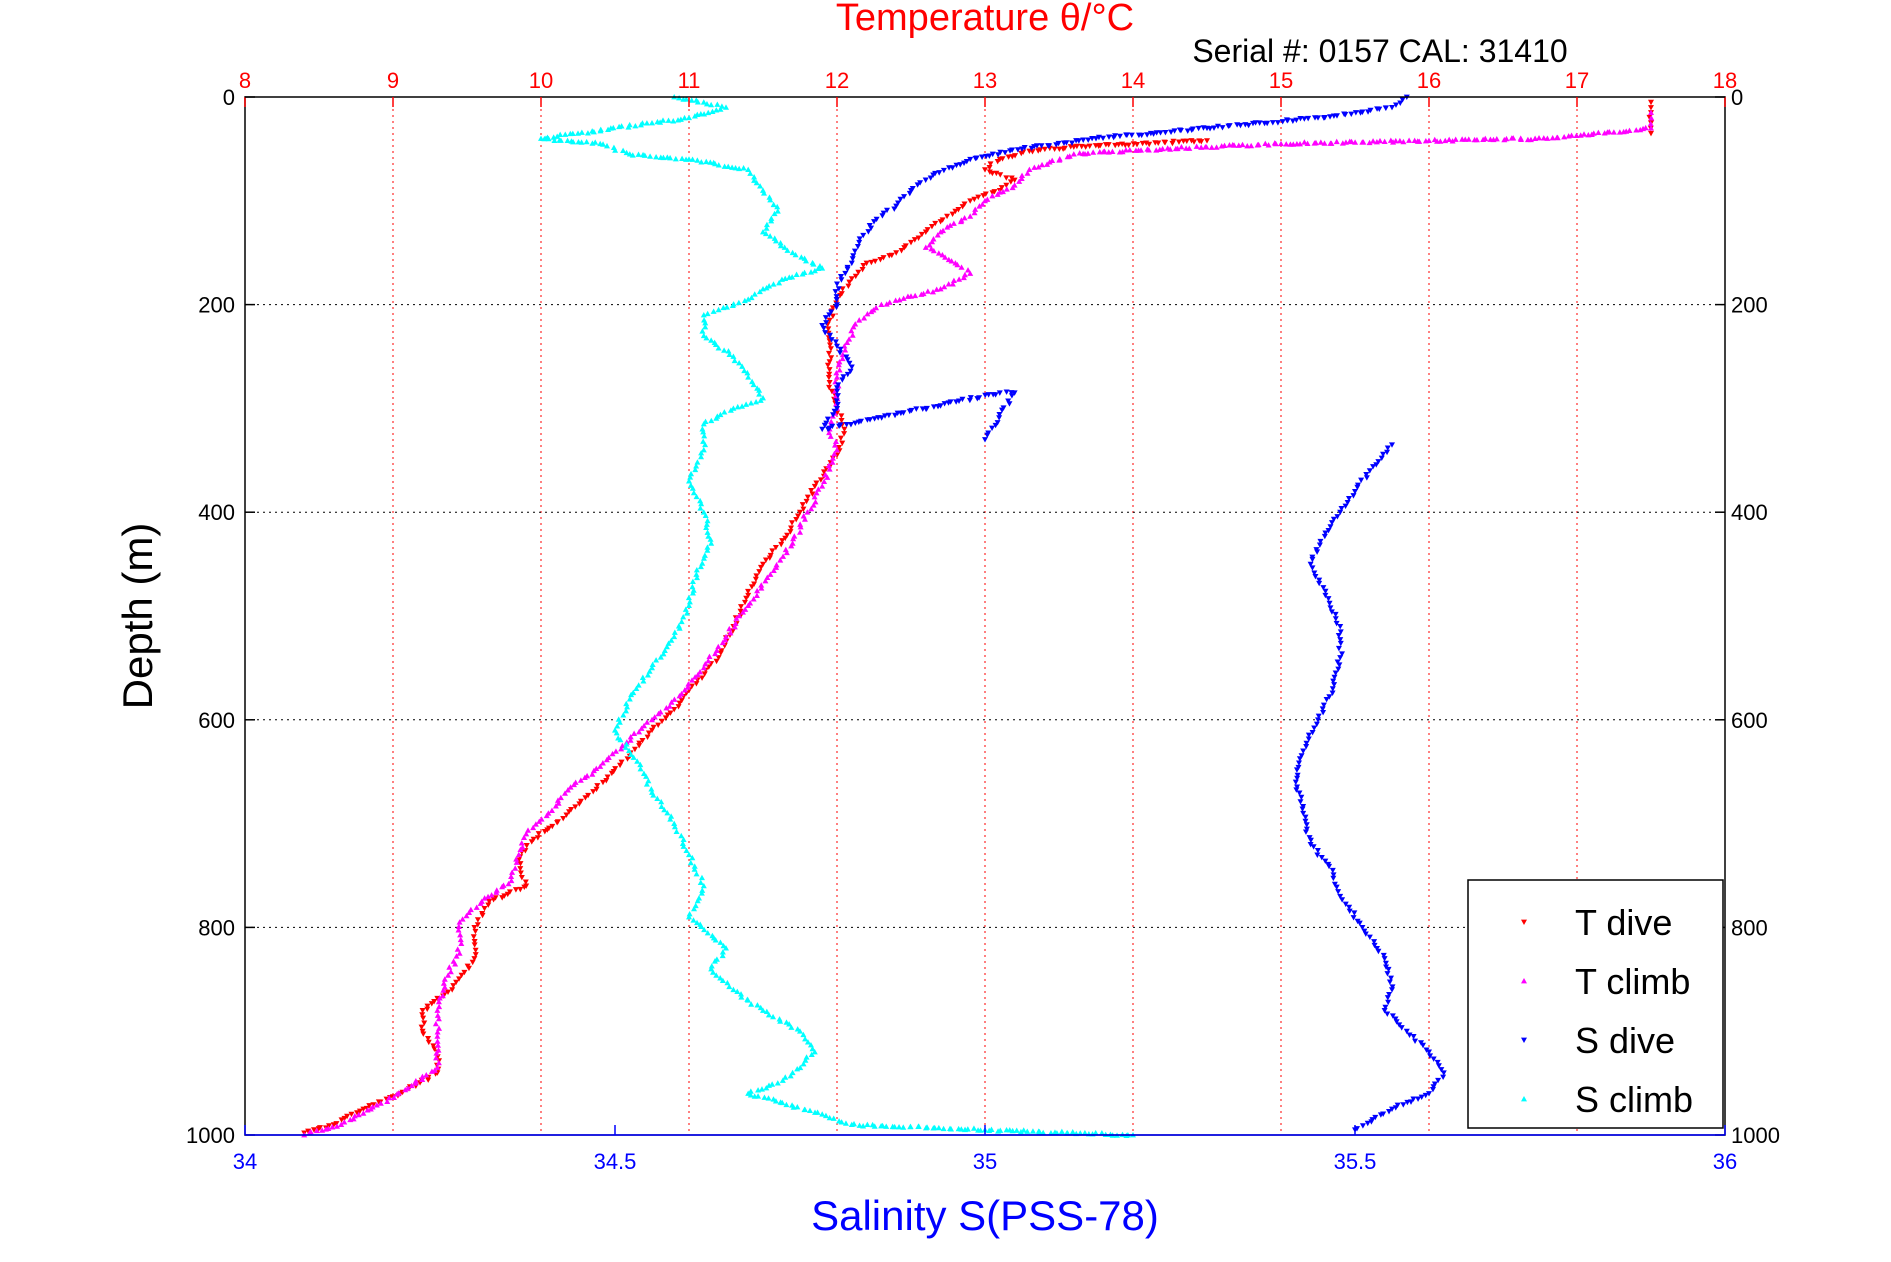  I want to click on salinity-tick-label: 34, so click(245, 1161).